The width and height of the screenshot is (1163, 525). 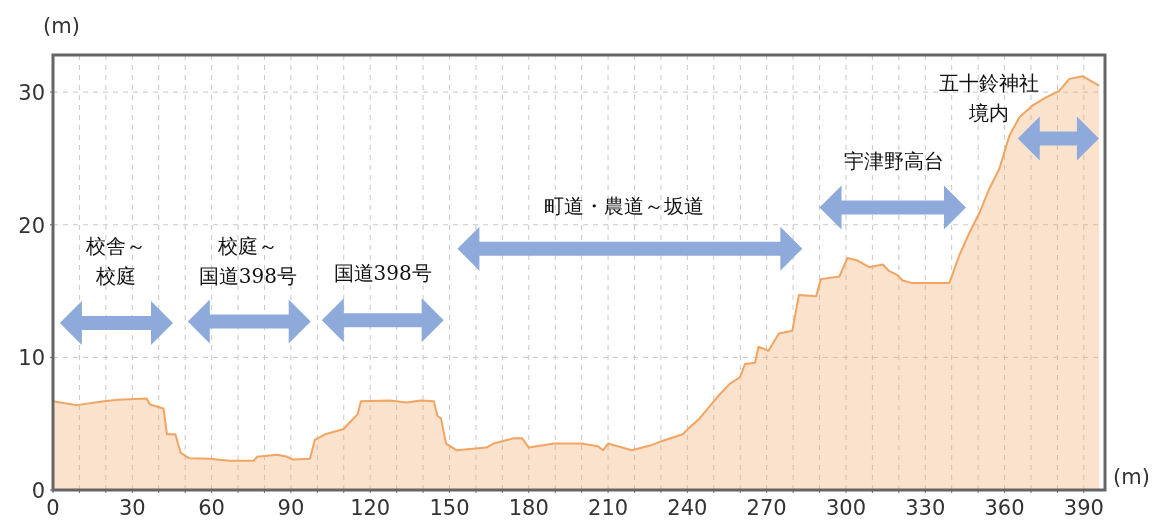 I want to click on x-tick-label: 0, so click(x=53, y=508).